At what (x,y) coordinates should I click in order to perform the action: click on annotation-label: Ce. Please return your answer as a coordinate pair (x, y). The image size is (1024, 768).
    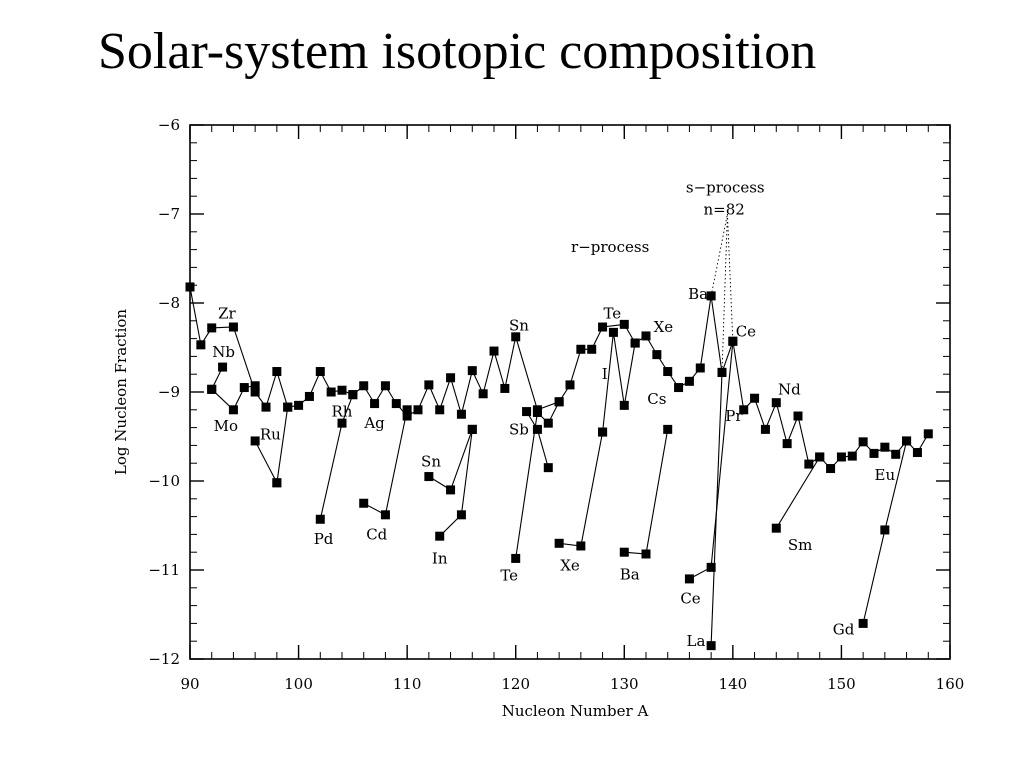
    Looking at the image, I should click on (690, 598).